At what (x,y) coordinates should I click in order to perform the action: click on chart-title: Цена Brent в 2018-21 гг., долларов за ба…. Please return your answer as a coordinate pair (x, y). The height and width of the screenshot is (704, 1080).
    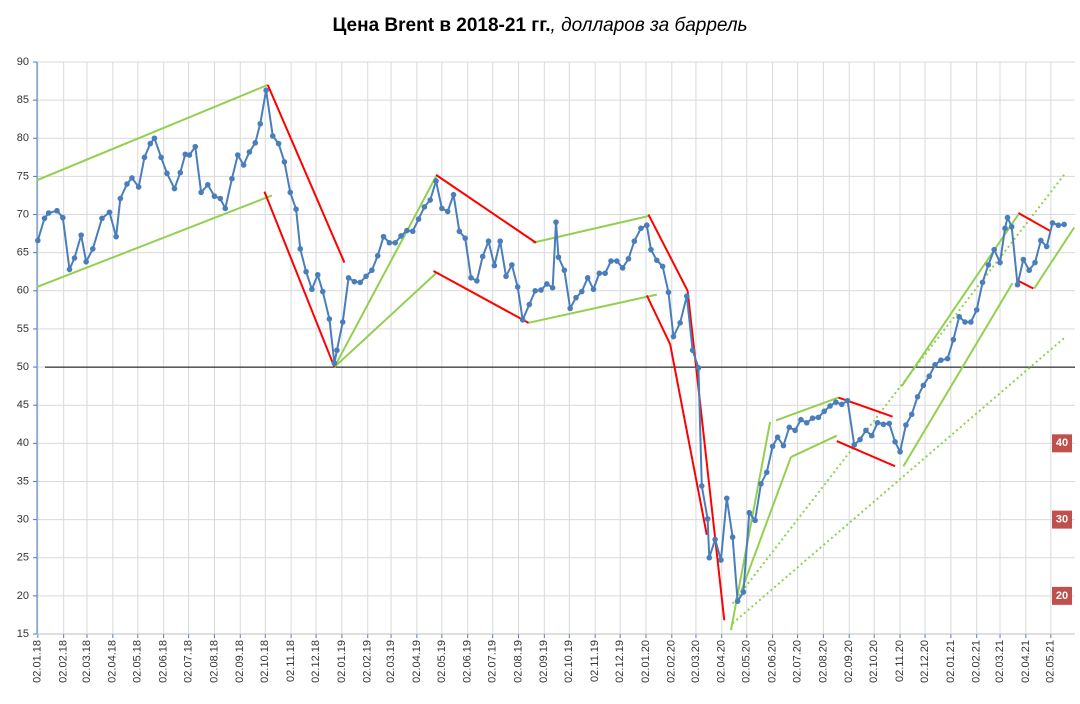
    Looking at the image, I should click on (539, 25).